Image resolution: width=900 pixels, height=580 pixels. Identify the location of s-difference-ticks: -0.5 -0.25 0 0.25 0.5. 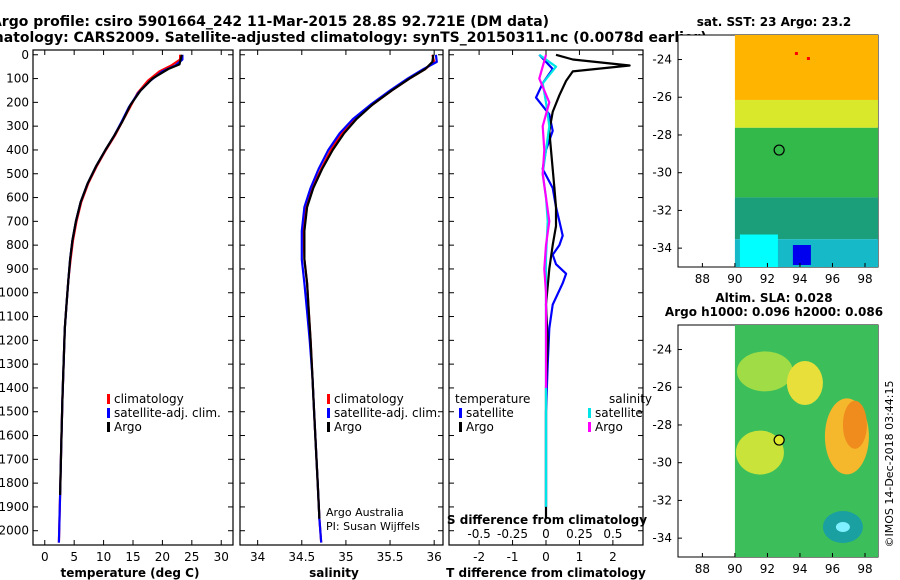
(544, 534).